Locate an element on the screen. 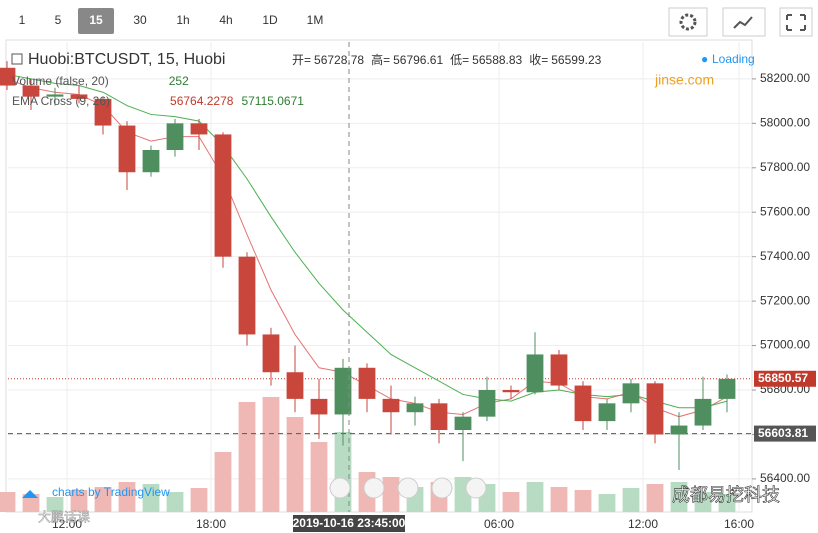 This screenshot has width=818, height=533. credit-icon is located at coordinates (30, 494).